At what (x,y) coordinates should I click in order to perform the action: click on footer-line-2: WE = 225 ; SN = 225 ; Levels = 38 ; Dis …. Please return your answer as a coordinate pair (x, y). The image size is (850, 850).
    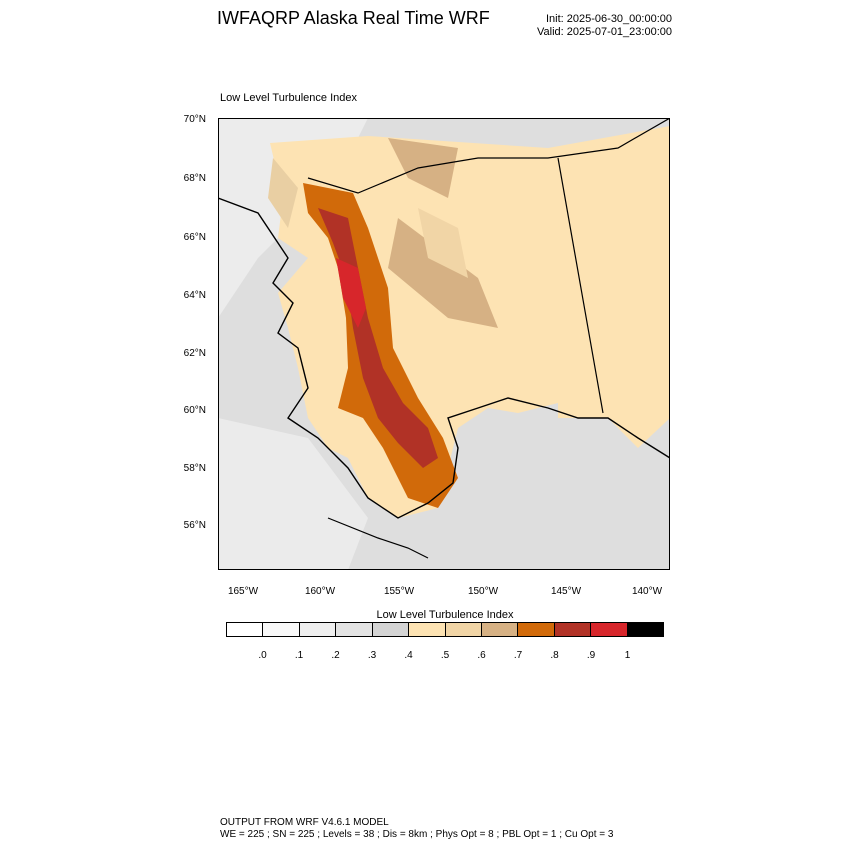
    Looking at the image, I should click on (417, 834).